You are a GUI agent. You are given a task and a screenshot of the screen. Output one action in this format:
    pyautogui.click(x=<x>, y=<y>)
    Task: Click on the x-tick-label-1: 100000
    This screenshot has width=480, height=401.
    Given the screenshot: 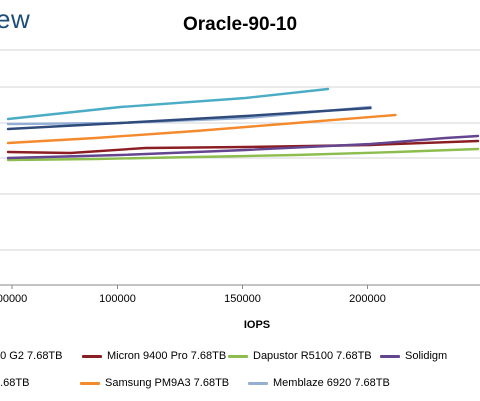 What is the action you would take?
    pyautogui.click(x=117, y=299)
    